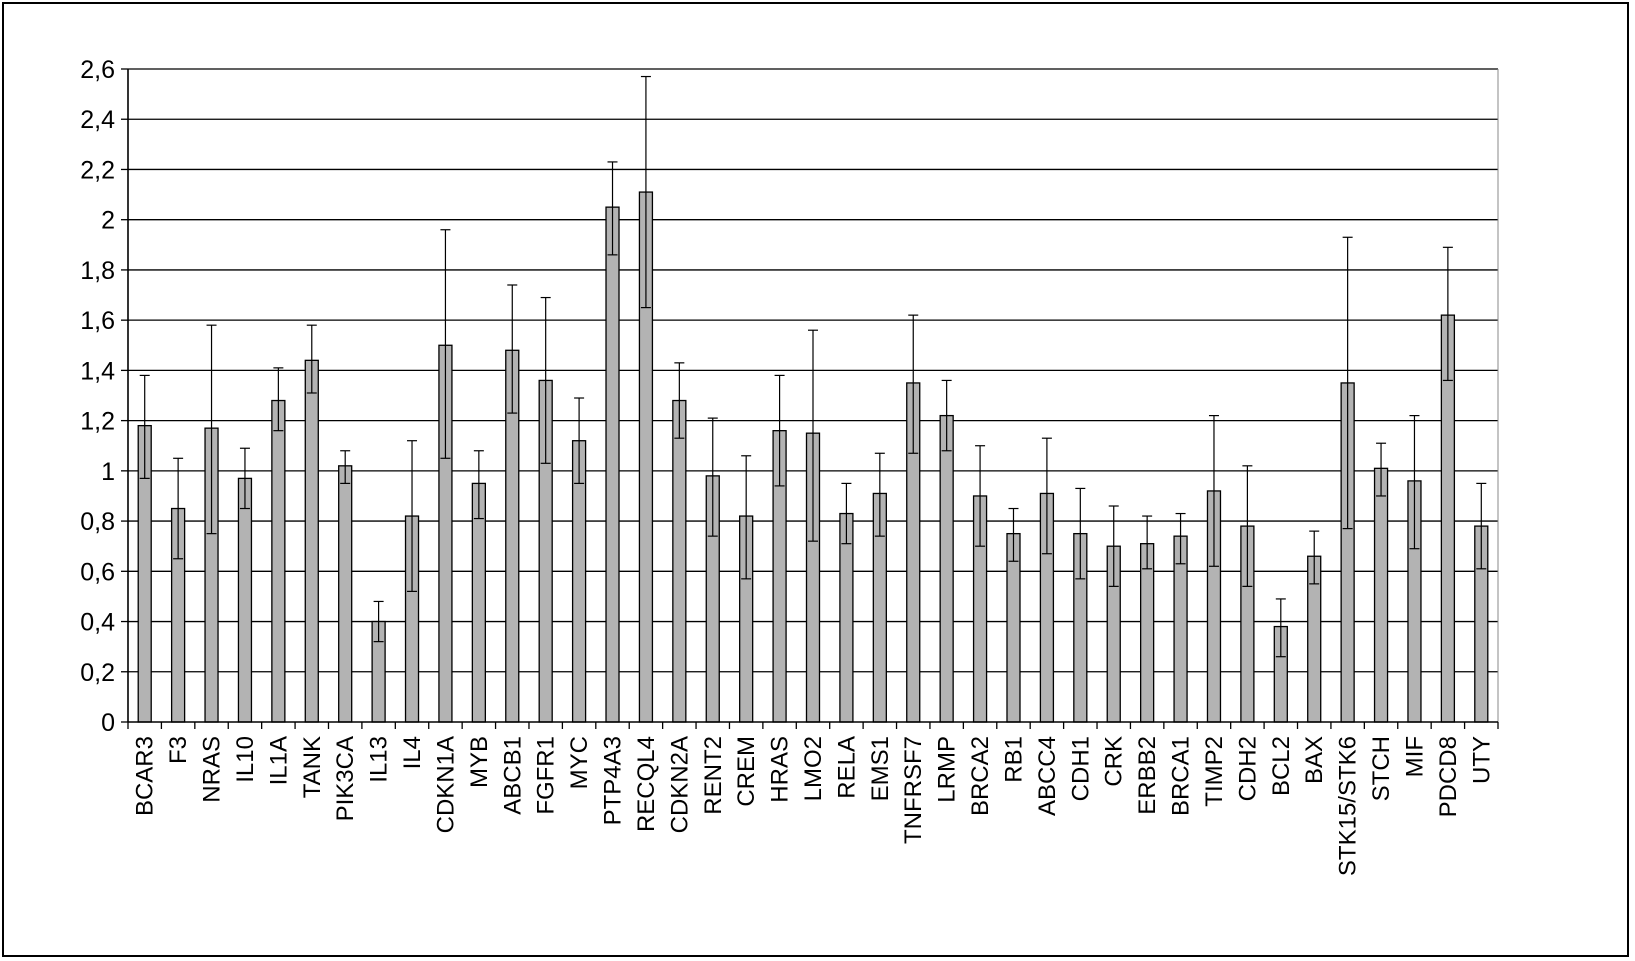  I want to click on x-tick-label: NRAS, so click(212, 769).